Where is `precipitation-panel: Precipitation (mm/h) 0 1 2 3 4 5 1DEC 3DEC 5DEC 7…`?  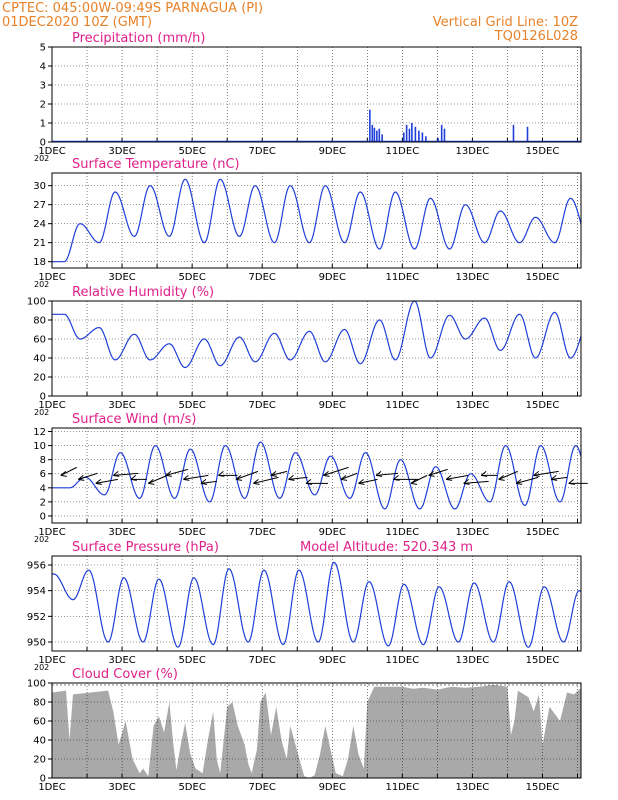
precipitation-panel: Precipitation (mm/h) 0 1 2 3 4 5 1DEC 3DEC 5DEC 7… is located at coordinates (308, 97).